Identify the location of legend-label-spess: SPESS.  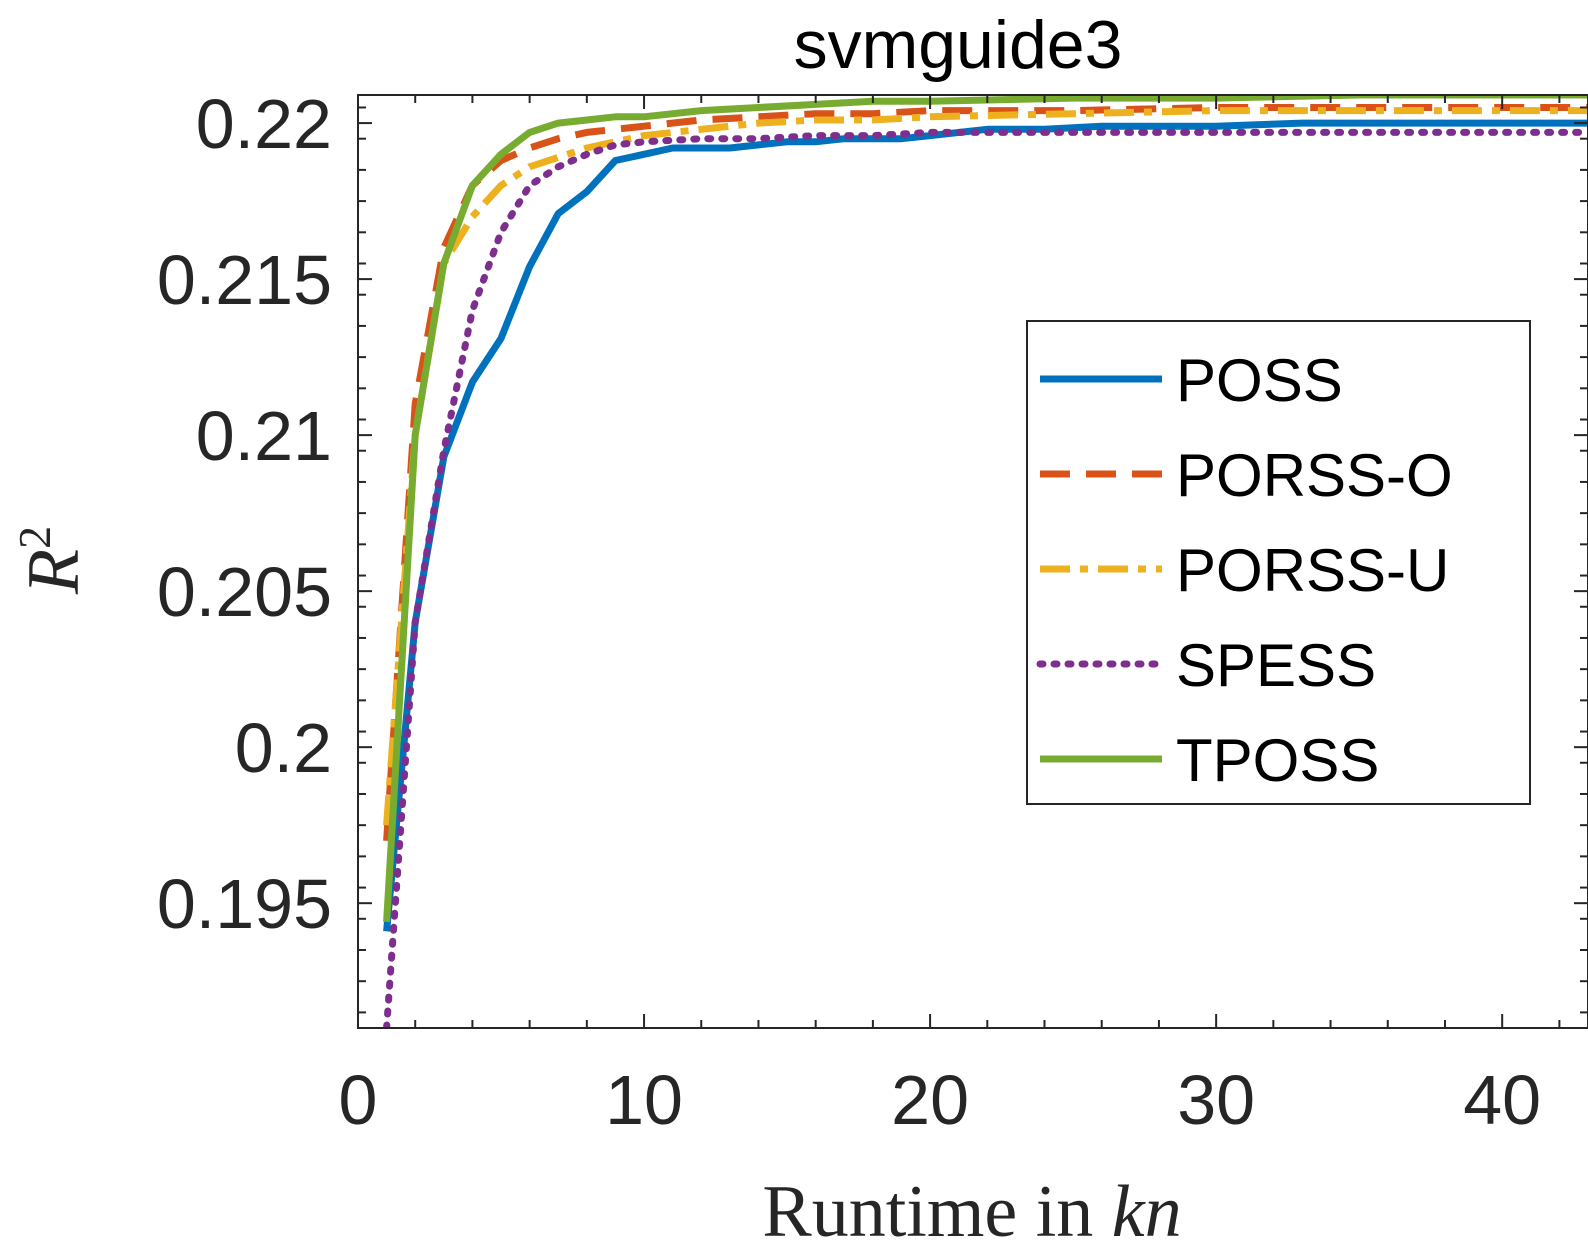
(1276, 665).